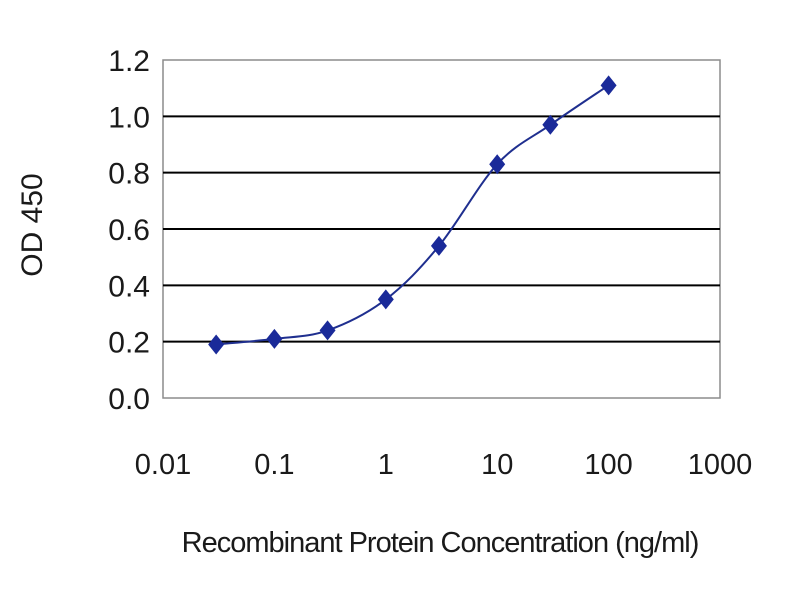 The image size is (800, 600). What do you see at coordinates (608, 465) in the screenshot?
I see `x-tick-label: 100` at bounding box center [608, 465].